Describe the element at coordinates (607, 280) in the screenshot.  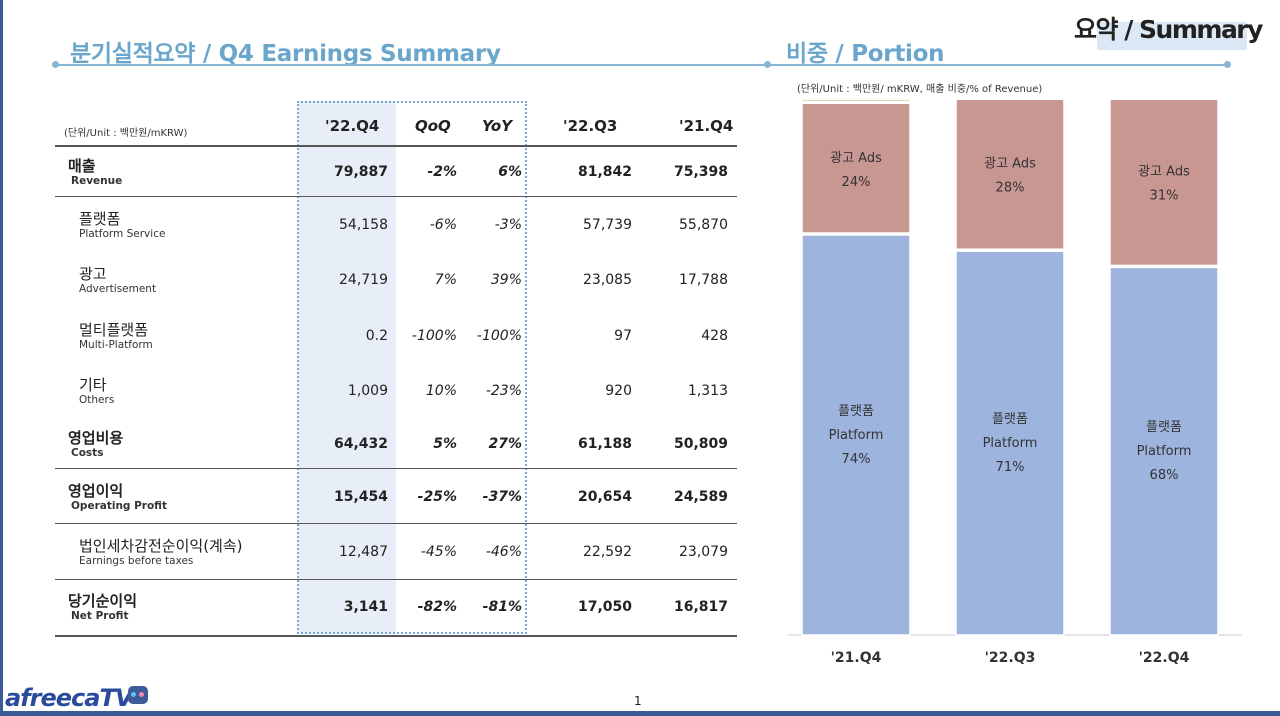
I see `table-cell: 23,085` at that location.